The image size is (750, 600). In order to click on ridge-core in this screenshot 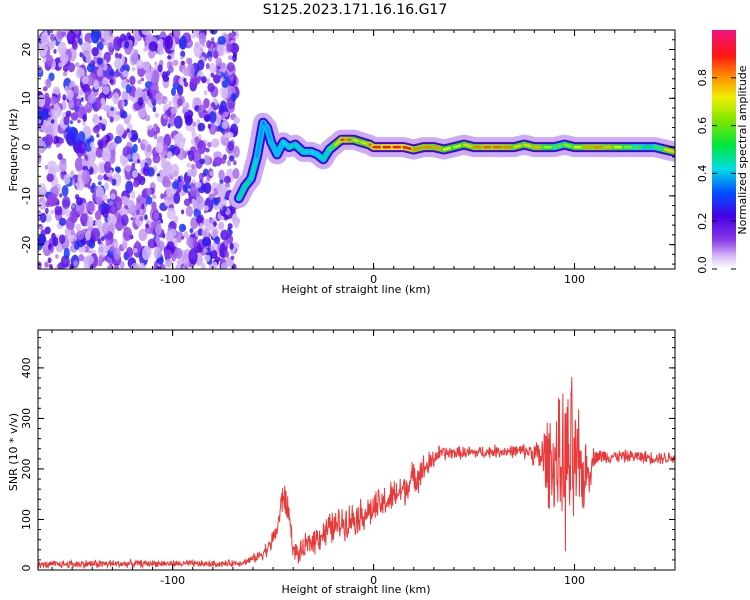, I will do `click(669, 151)`.